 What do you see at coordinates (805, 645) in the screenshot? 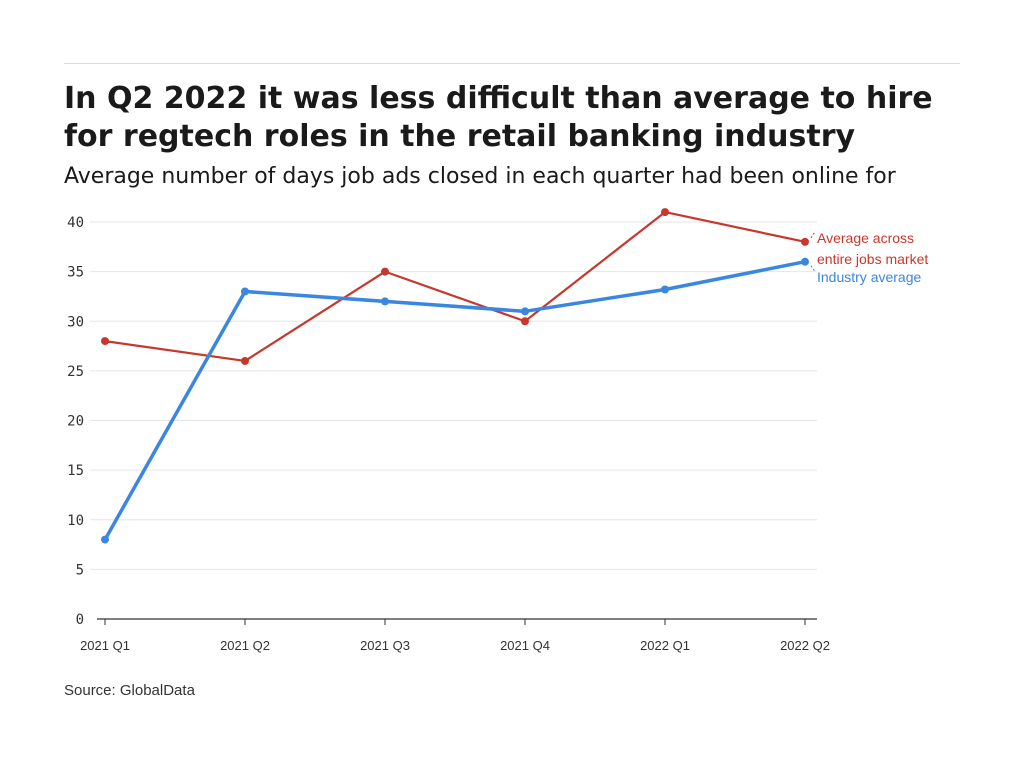
I see `x-tick-label-5: 2022 Q2` at bounding box center [805, 645].